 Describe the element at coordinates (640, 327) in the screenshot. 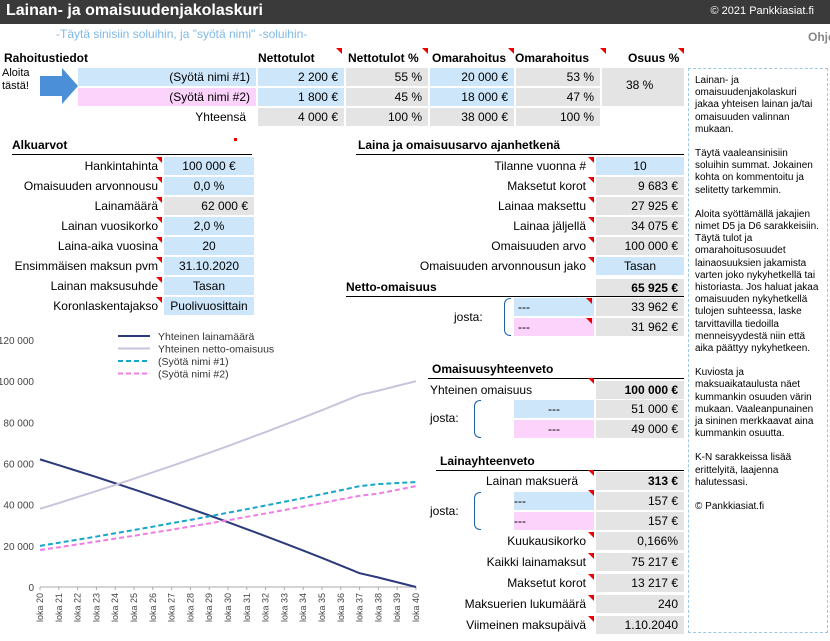

I see `netto-person-2-value: 31 962 €` at that location.